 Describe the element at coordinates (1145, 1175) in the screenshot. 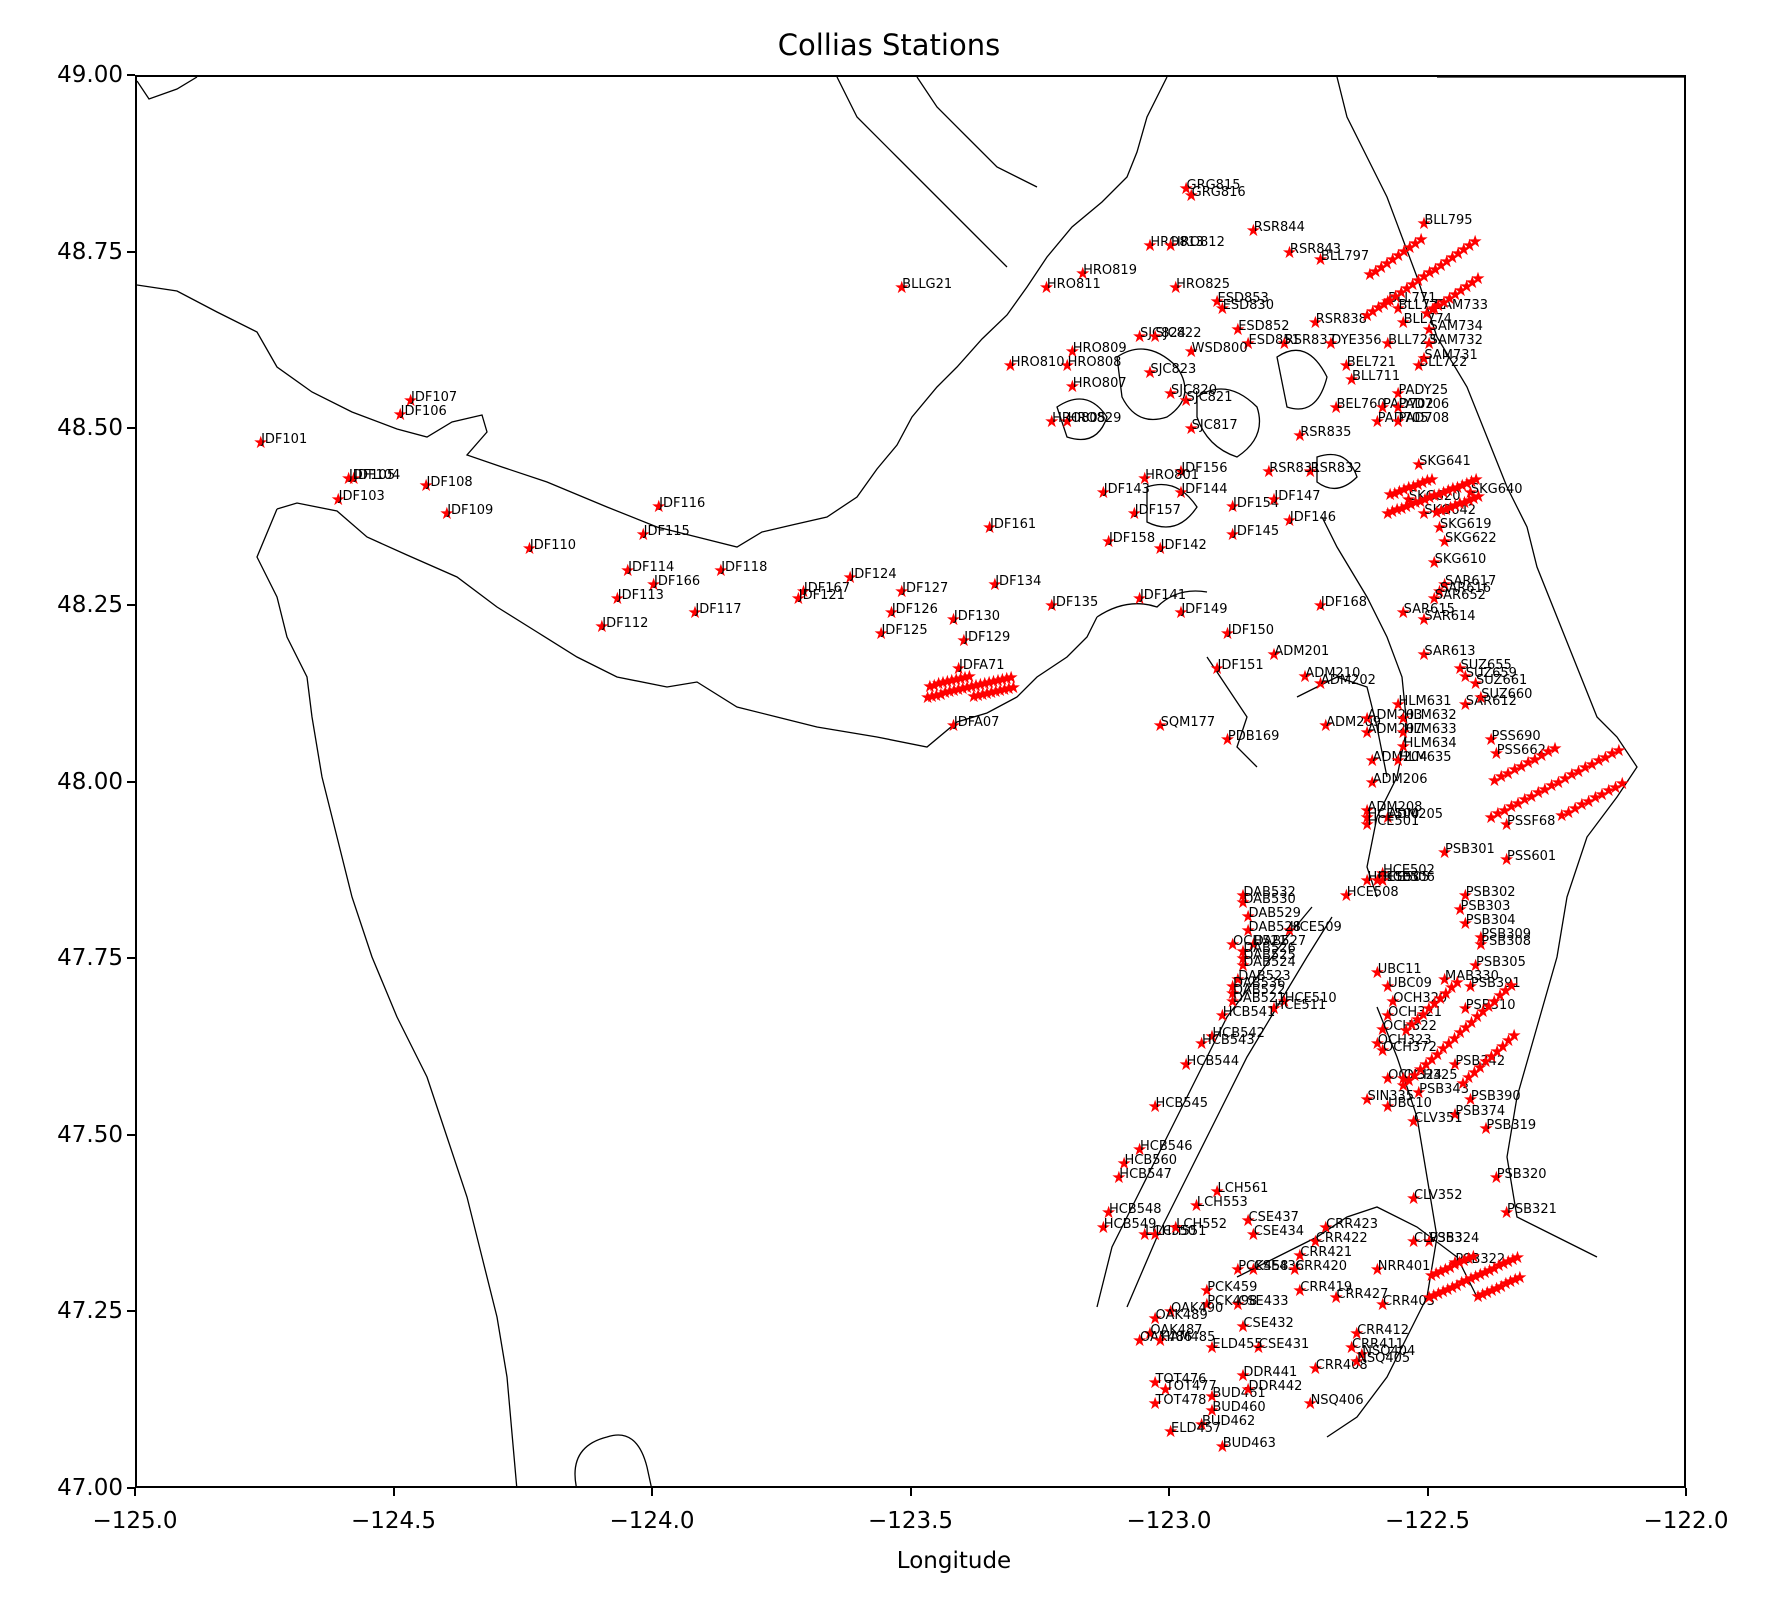

I see `station-label: HCB547` at that location.